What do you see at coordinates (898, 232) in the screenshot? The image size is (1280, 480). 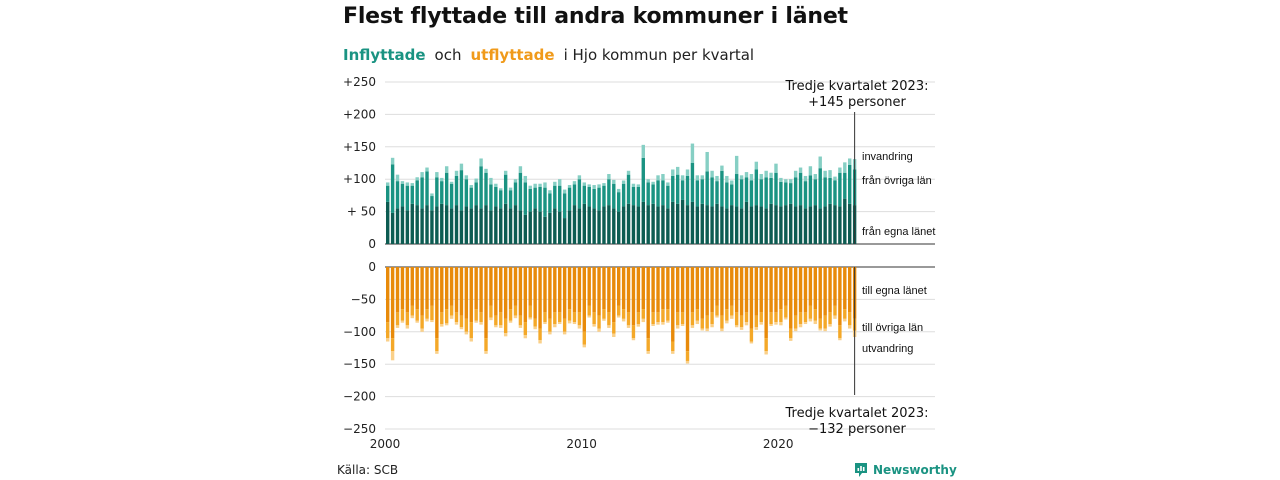 I see `stack-label-in: från egna länet` at bounding box center [898, 232].